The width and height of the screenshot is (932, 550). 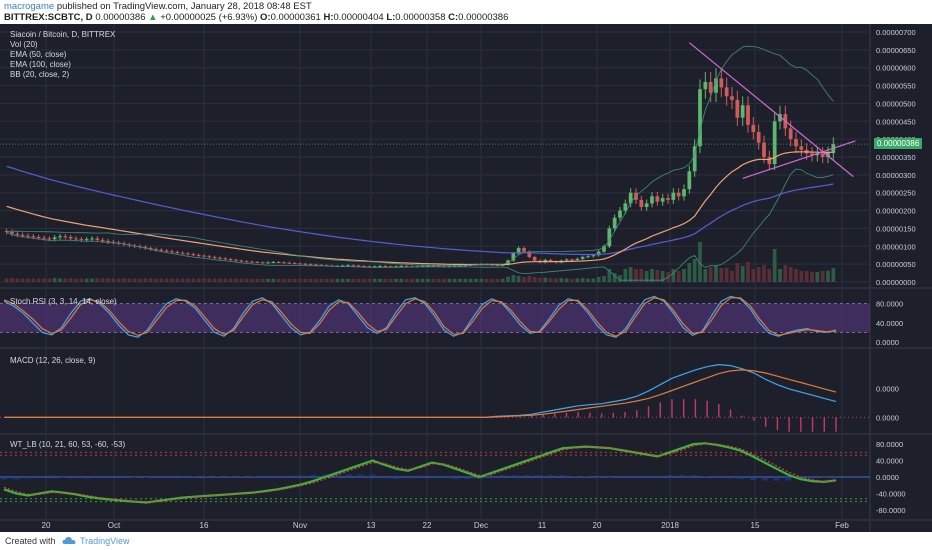 What do you see at coordinates (40, 74) in the screenshot?
I see `legend-bb: BB (20, close, 2)` at bounding box center [40, 74].